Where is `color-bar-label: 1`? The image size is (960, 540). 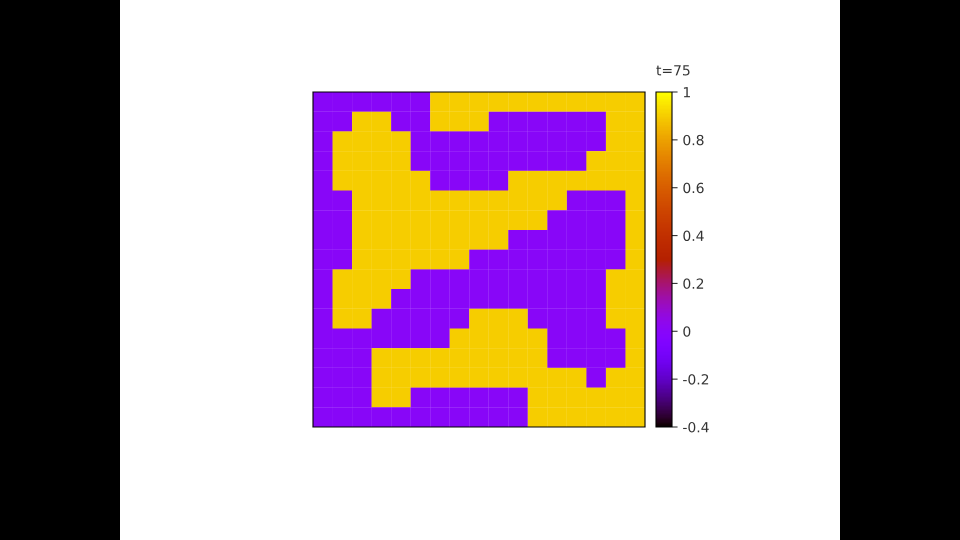
color-bar-label: 1 is located at coordinates (687, 92).